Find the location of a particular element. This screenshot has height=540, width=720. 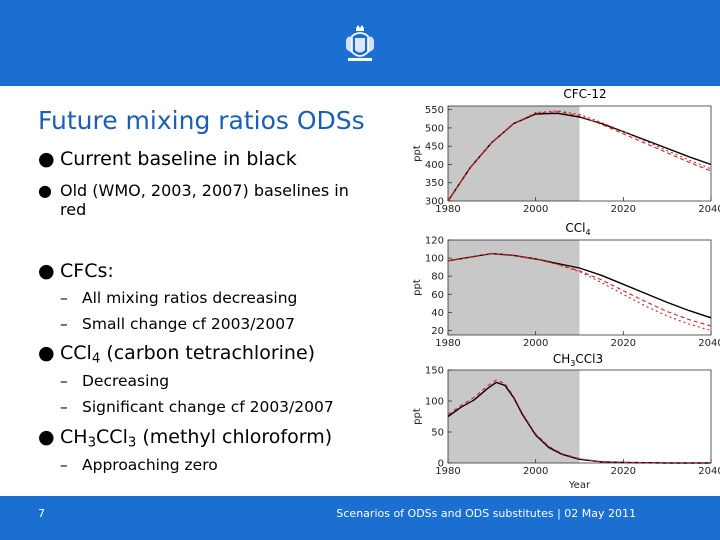

x-axis-label: Year is located at coordinates (579, 485).